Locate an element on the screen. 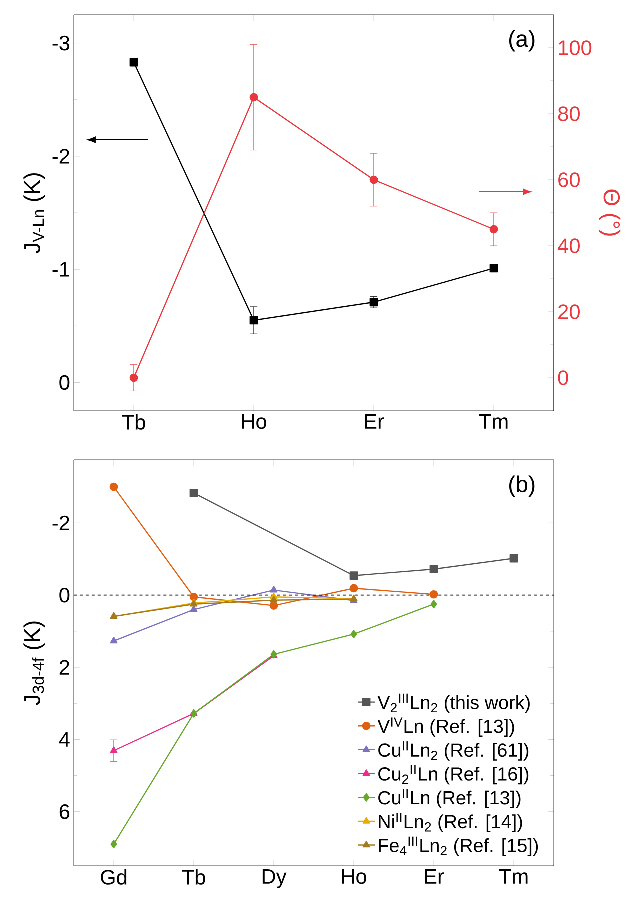  y-tick-label: -3 is located at coordinates (61, 43).